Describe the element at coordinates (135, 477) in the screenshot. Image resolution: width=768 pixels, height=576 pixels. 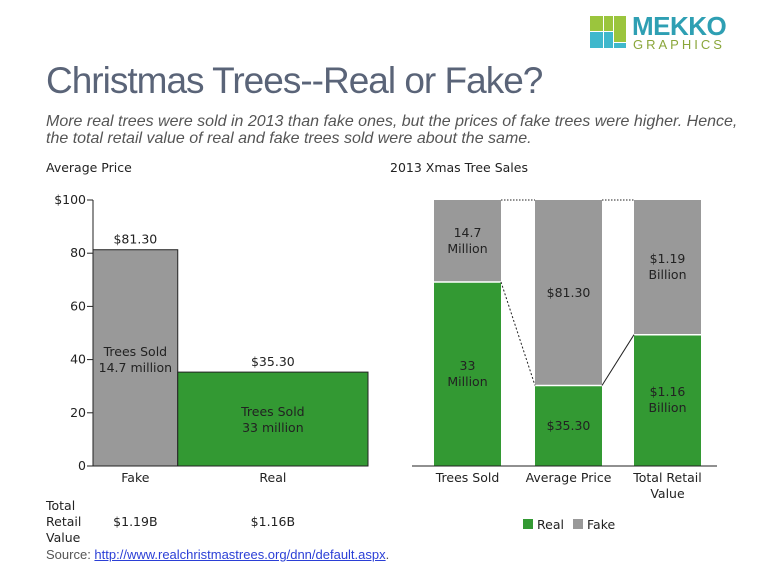
I see `category-label: Fake` at that location.